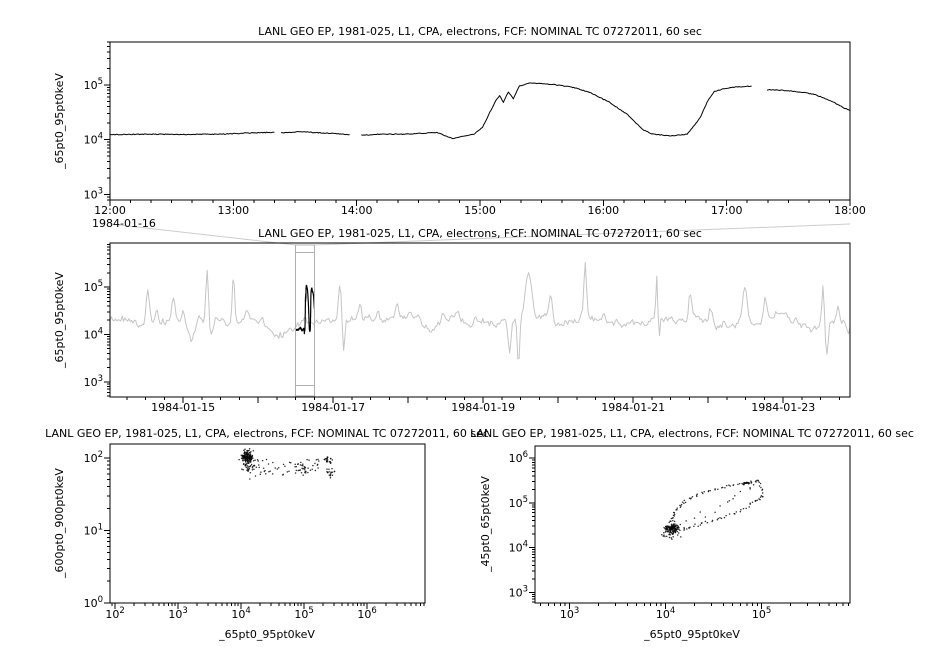 This screenshot has width=926, height=647. What do you see at coordinates (783, 407) in the screenshot?
I see `tick-label: 1984-01-23` at bounding box center [783, 407].